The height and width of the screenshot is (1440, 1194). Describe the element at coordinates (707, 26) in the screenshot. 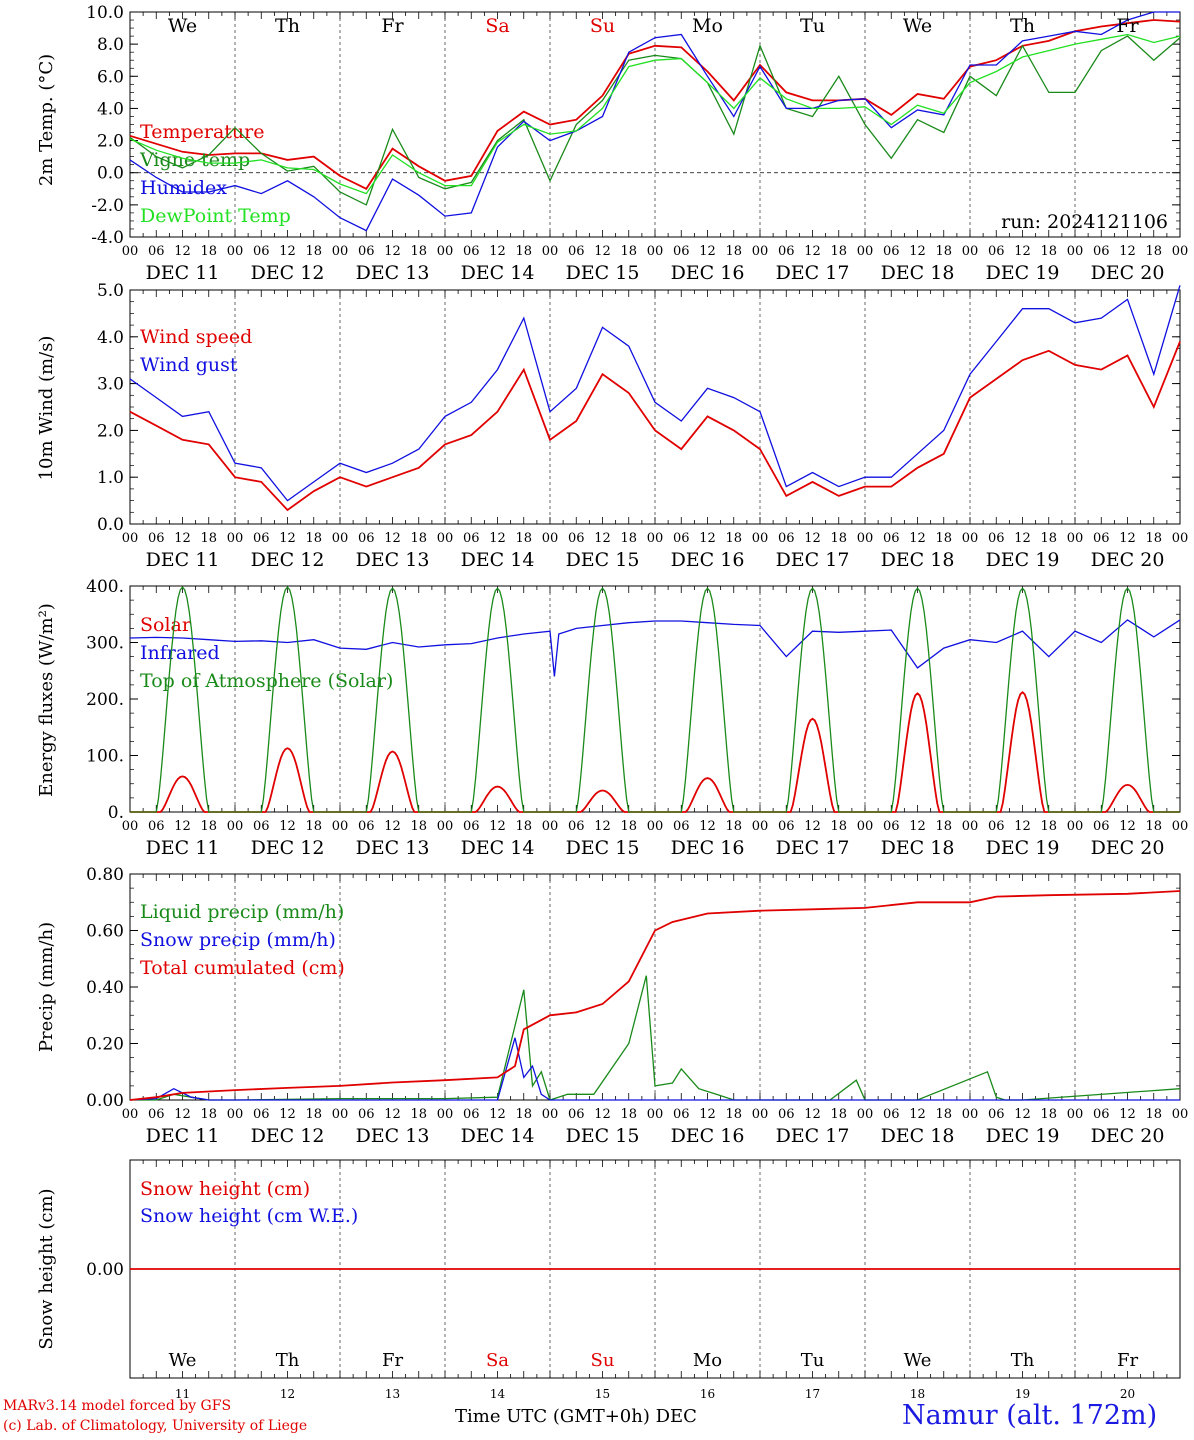

I see `weekday-label: Mo` at that location.